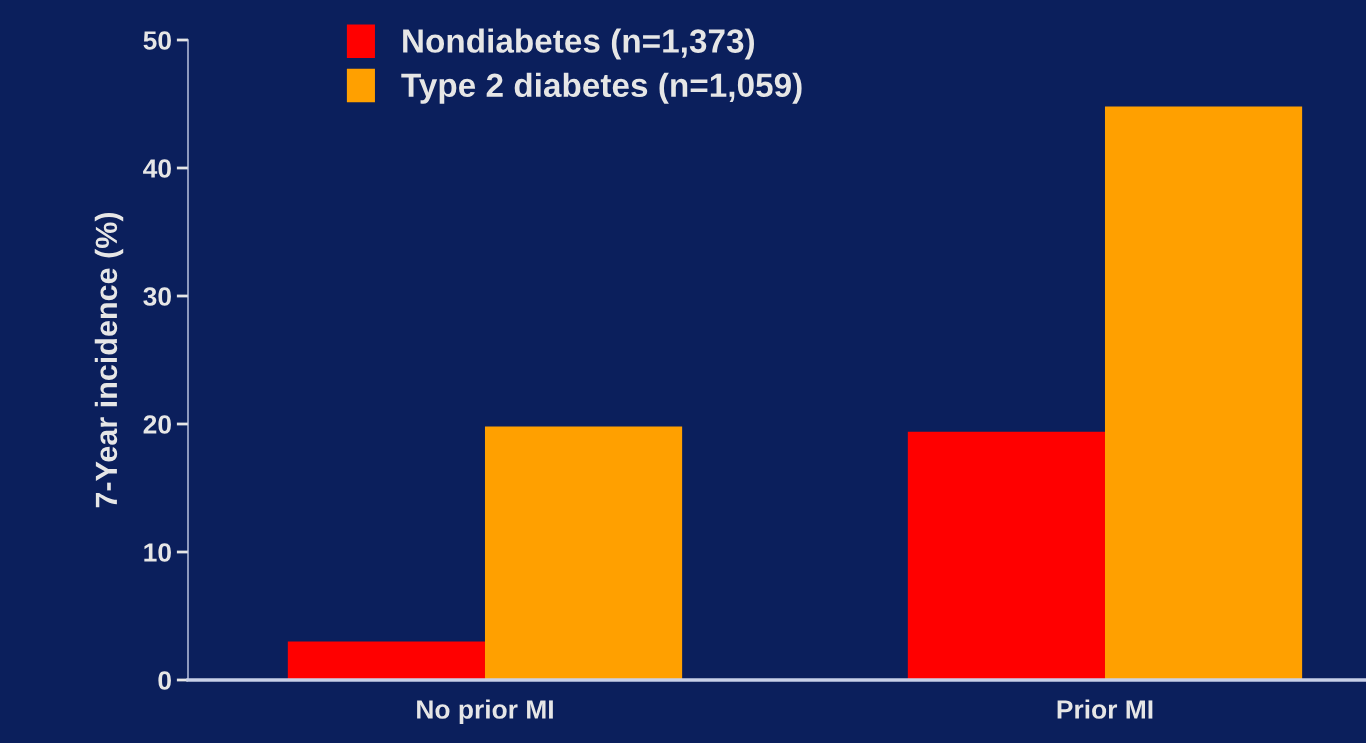 The width and height of the screenshot is (1366, 743). I want to click on legend-label: Type 2 diabetes (n=1,059), so click(601, 88).